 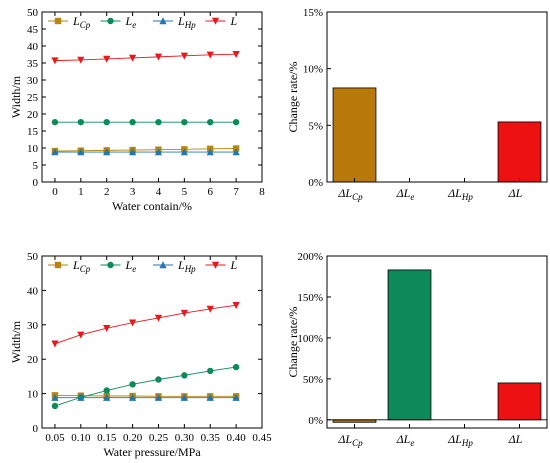 I want to click on y-tick-label: 200%, so click(x=310, y=257).